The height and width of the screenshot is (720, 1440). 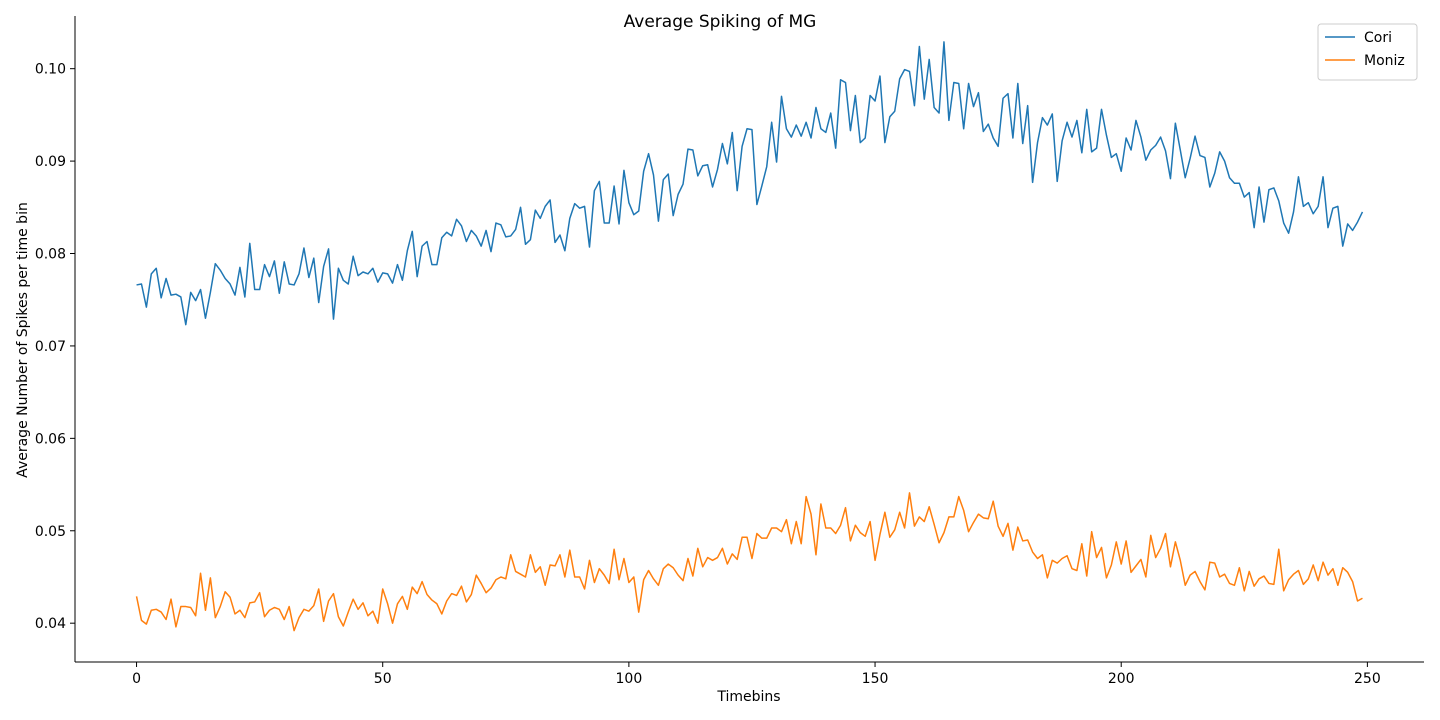 What do you see at coordinates (50, 439) in the screenshot?
I see `y-tick-label: 0.06` at bounding box center [50, 439].